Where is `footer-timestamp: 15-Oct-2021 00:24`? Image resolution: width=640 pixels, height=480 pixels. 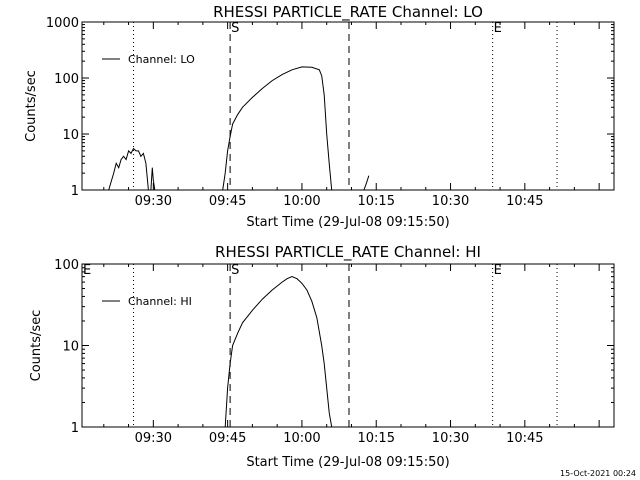 footer-timestamp: 15-Oct-2021 00:24 is located at coordinates (598, 473).